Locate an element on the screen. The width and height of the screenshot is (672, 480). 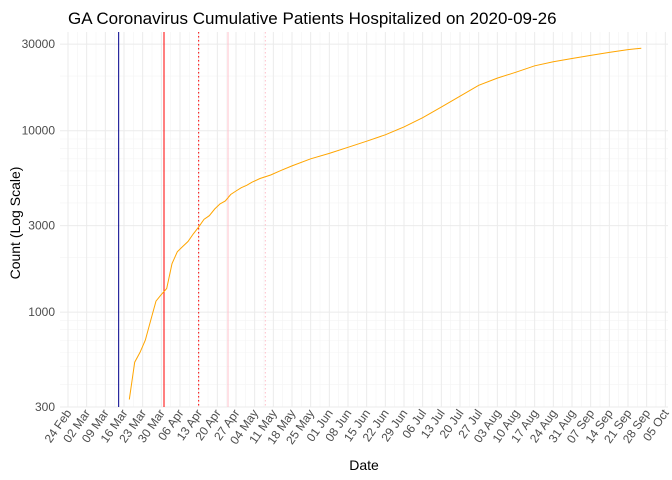
y-tick-label: 300 is located at coordinates (45, 407).